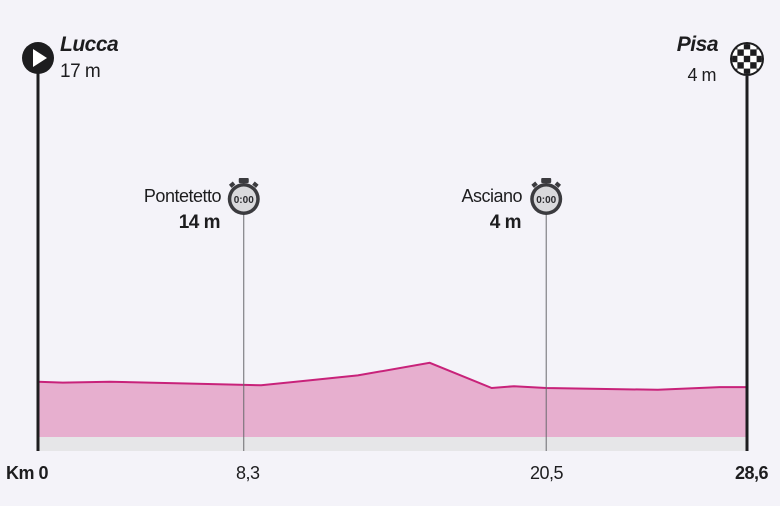 The image size is (780, 506). Describe the element at coordinates (199, 222) in the screenshot. I see `checkpoint-1-altitude: 14 m` at that location.